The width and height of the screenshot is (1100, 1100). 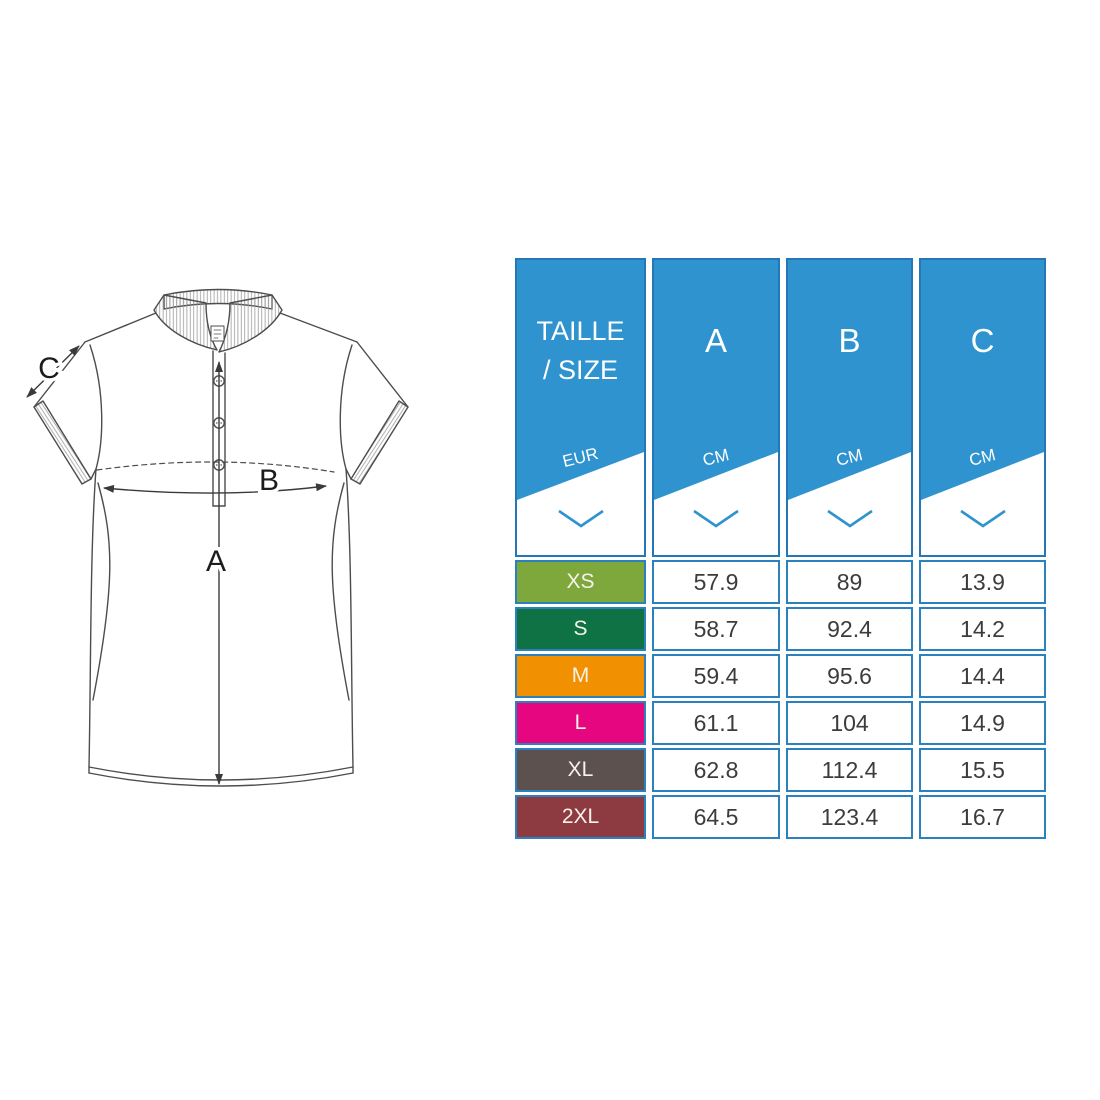 I want to click on left-cuff, so click(x=62, y=442).